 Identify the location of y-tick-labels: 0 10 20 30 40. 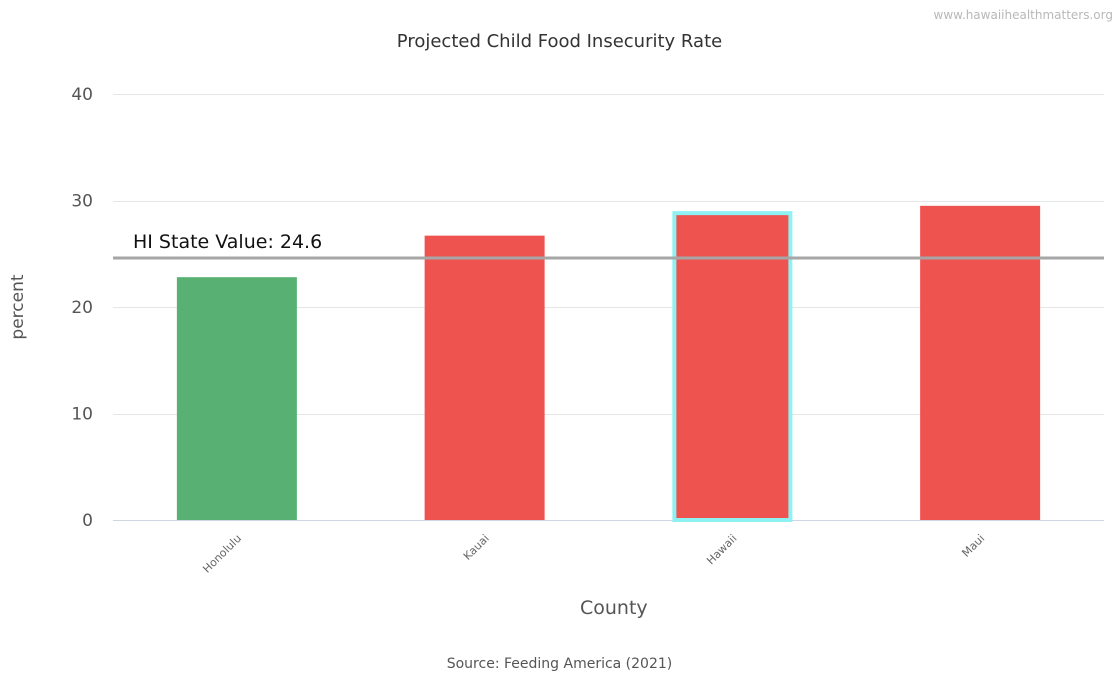
(82, 308).